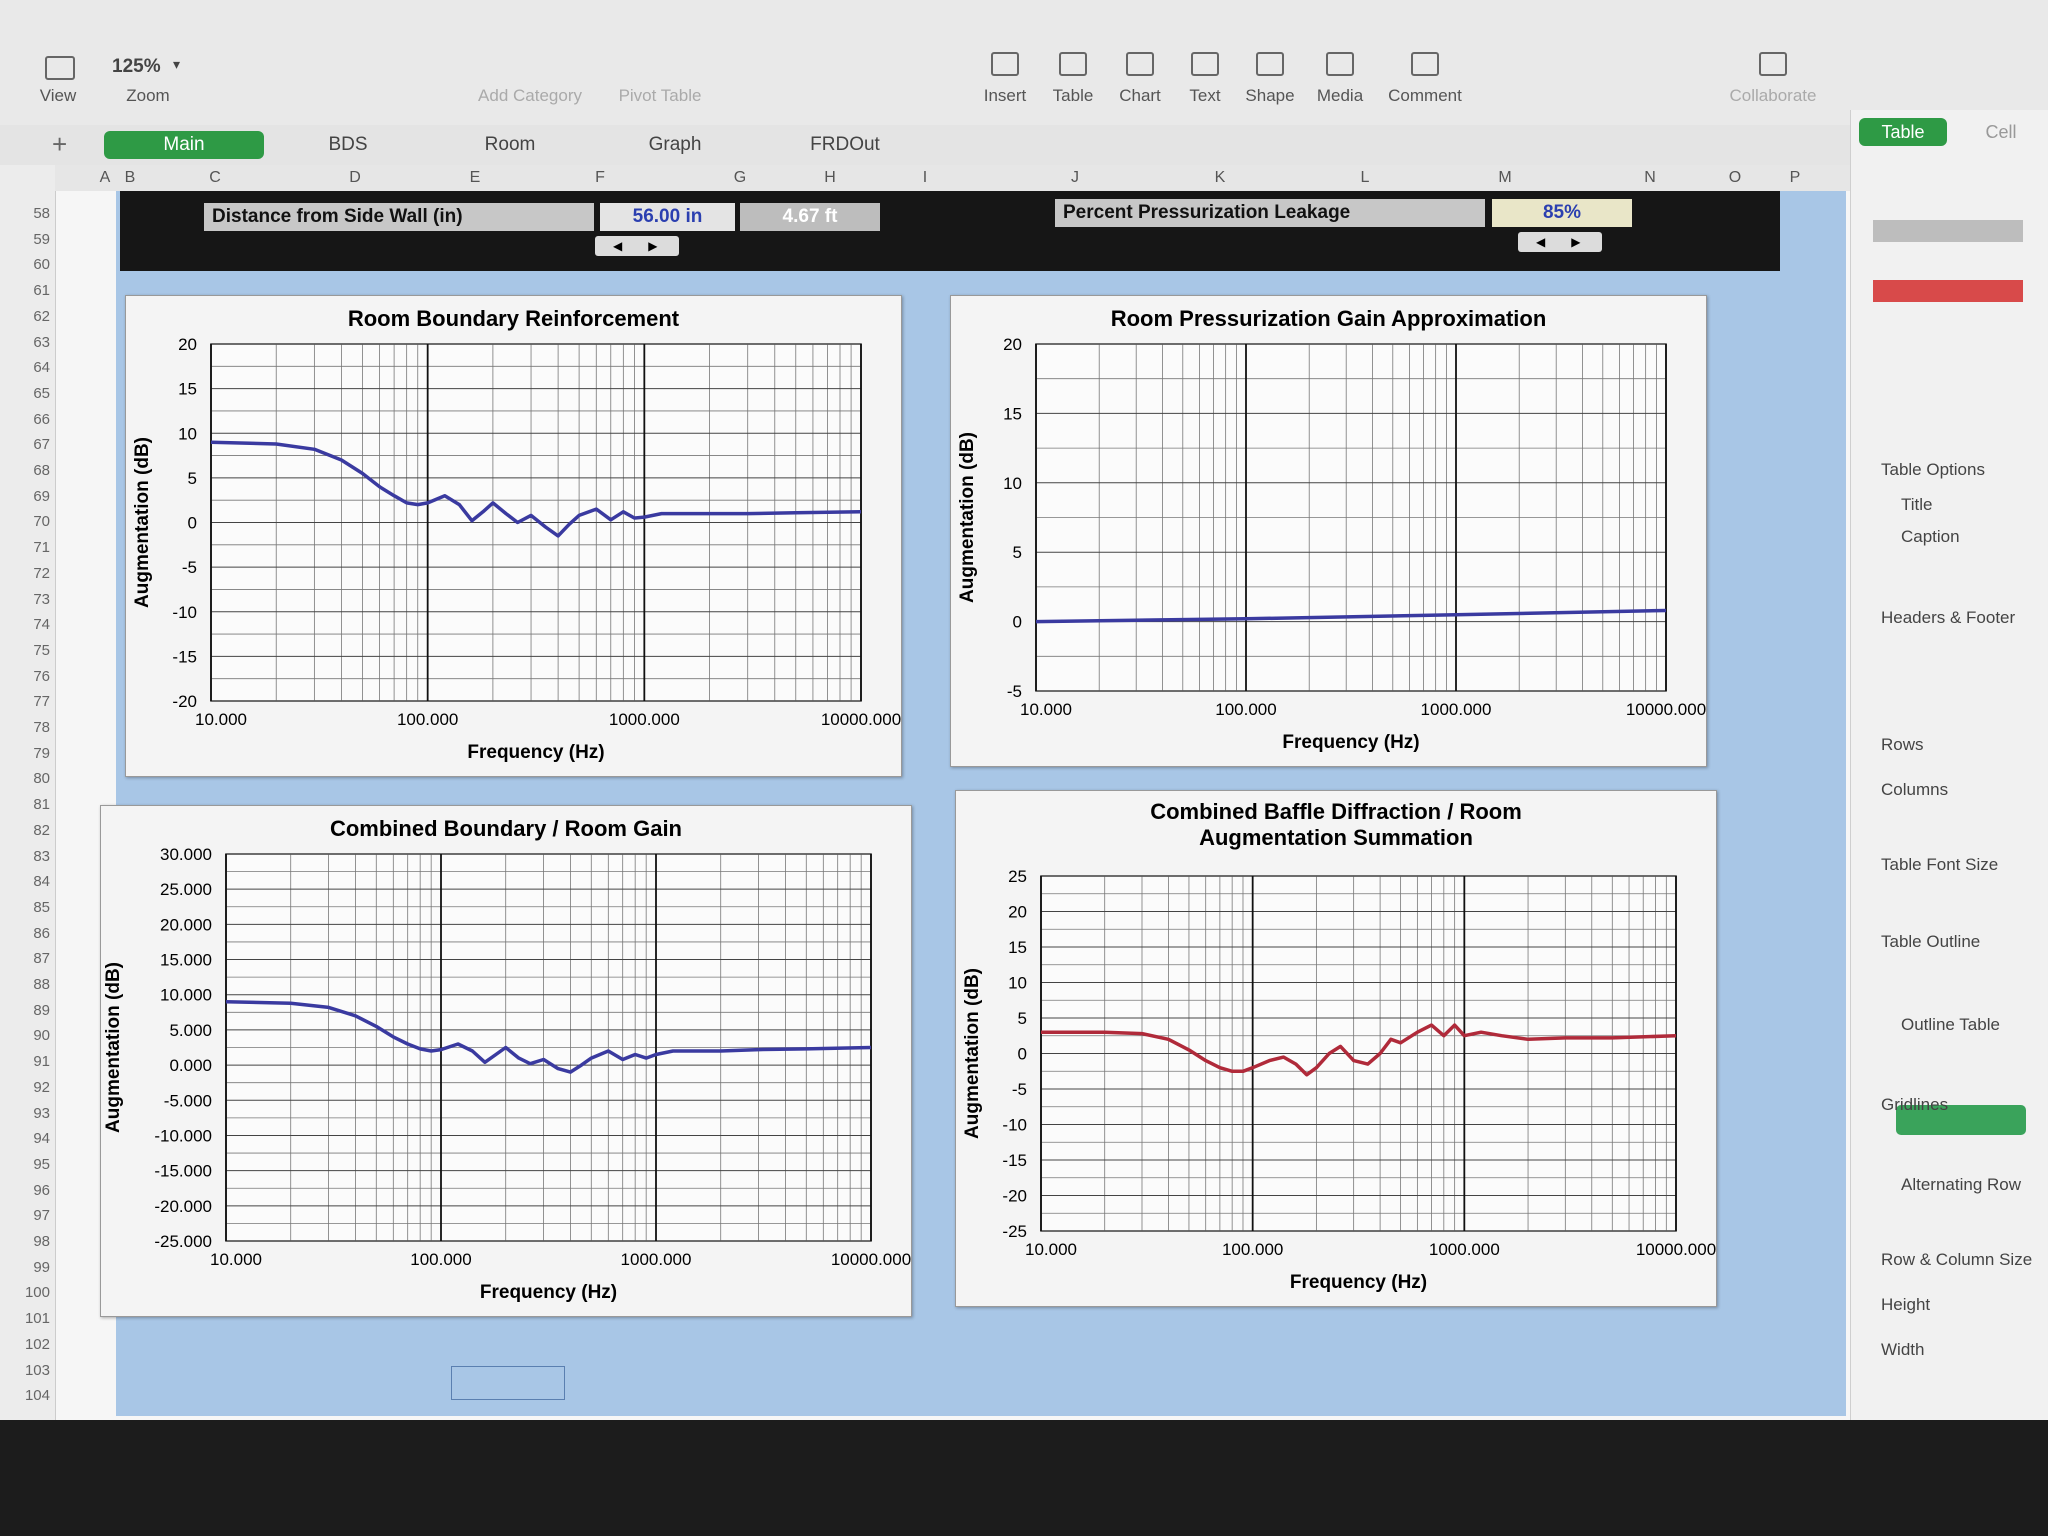 The height and width of the screenshot is (1536, 2048). Describe the element at coordinates (1005, 95) in the screenshot. I see `toolbar-button: Insert` at that location.